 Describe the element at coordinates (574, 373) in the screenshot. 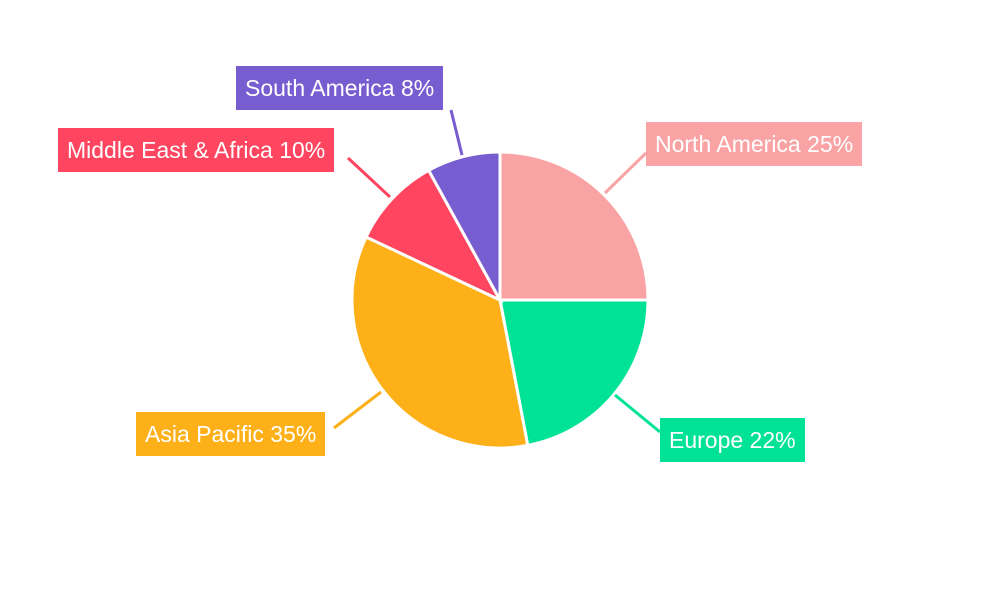

I see `pie-slice-europe` at that location.